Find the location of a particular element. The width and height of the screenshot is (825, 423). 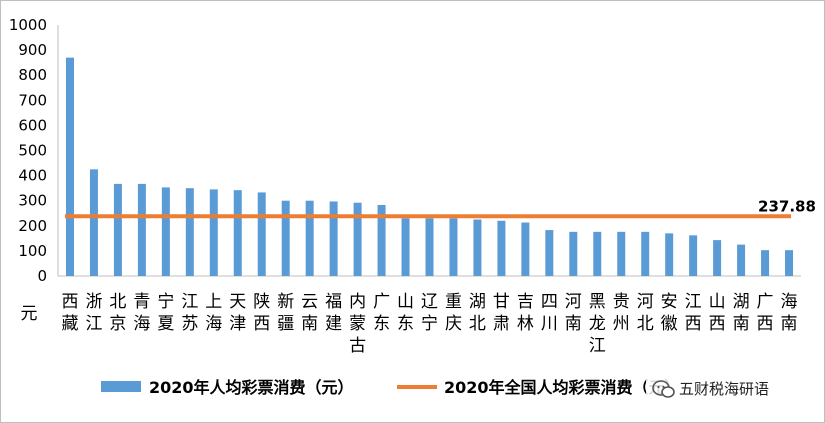

y-unit-label: 元 is located at coordinates (29, 314).